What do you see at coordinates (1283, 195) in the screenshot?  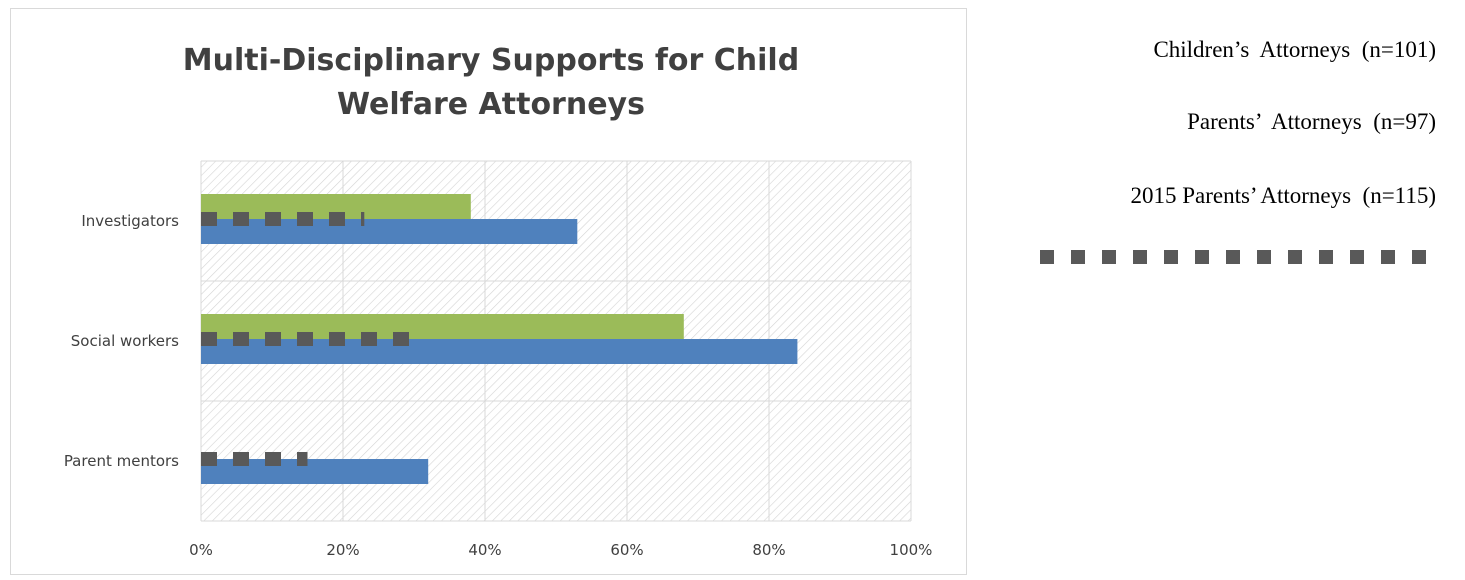 I see `legend-entry-2015-parents-attorneys: 2015 Parents’ Attorneys (n=115)` at bounding box center [1283, 195].